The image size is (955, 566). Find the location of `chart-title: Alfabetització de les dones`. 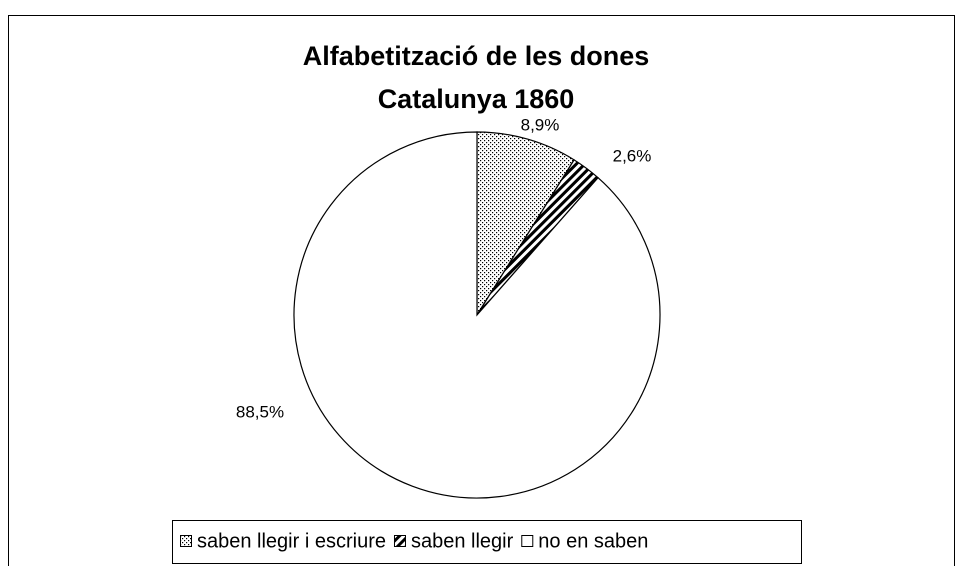

chart-title: Alfabetització de les dones is located at coordinates (476, 56).